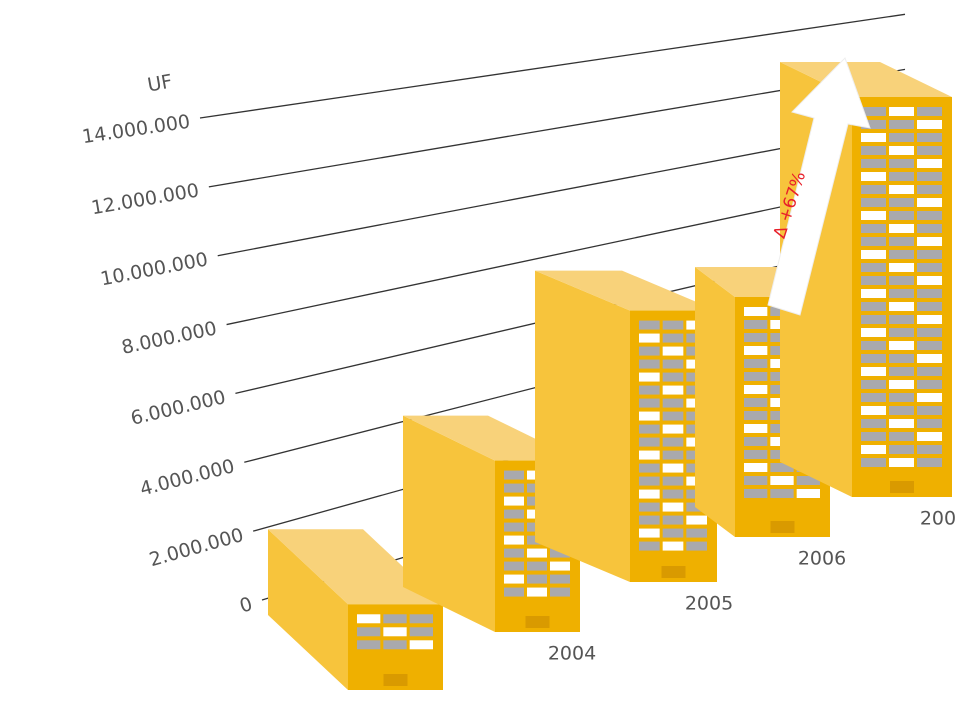  Describe the element at coordinates (169, 338) in the screenshot. I see `y-tick-label: 8.000.000` at that location.